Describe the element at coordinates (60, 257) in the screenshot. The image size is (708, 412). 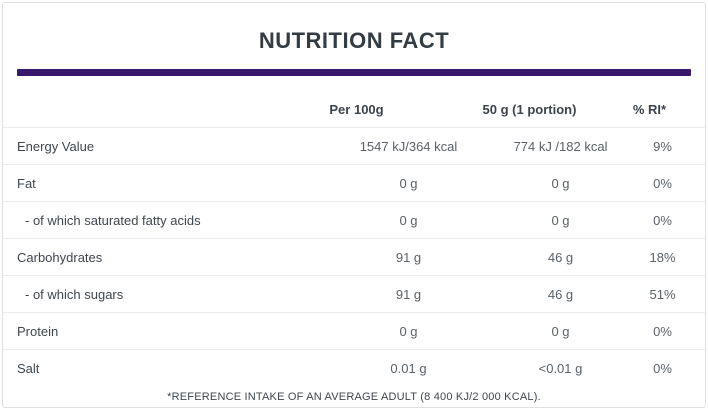
I see `row-label: Carbohydrates` at that location.